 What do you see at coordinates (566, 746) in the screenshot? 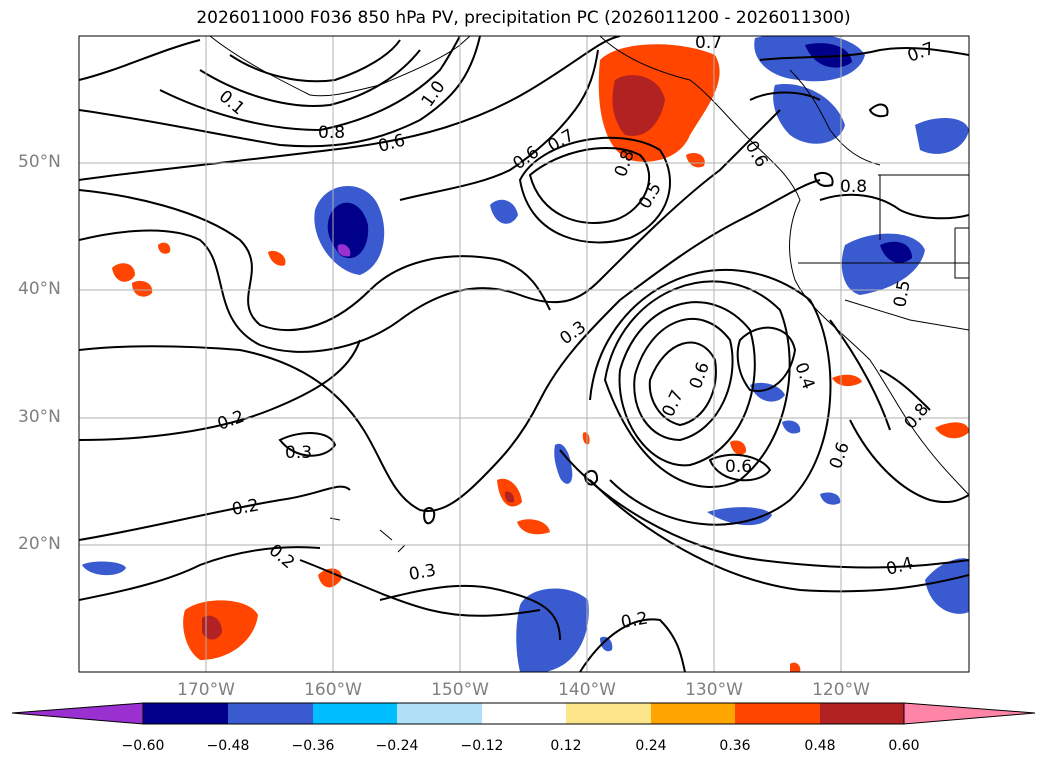
I see `colorbar-tick-label: 0.12` at bounding box center [566, 746].